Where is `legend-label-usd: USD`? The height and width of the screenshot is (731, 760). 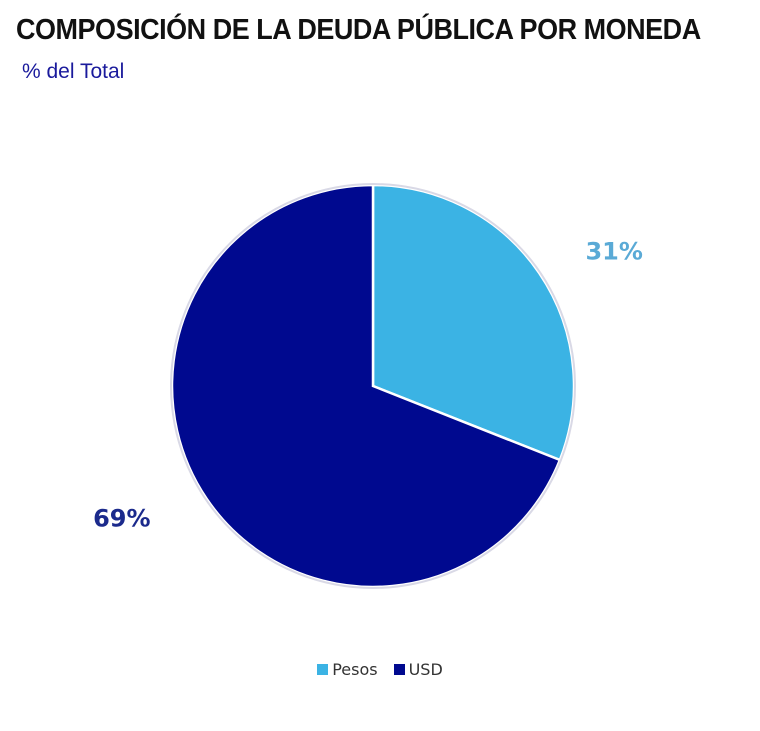
legend-label-usd: USD is located at coordinates (425, 669).